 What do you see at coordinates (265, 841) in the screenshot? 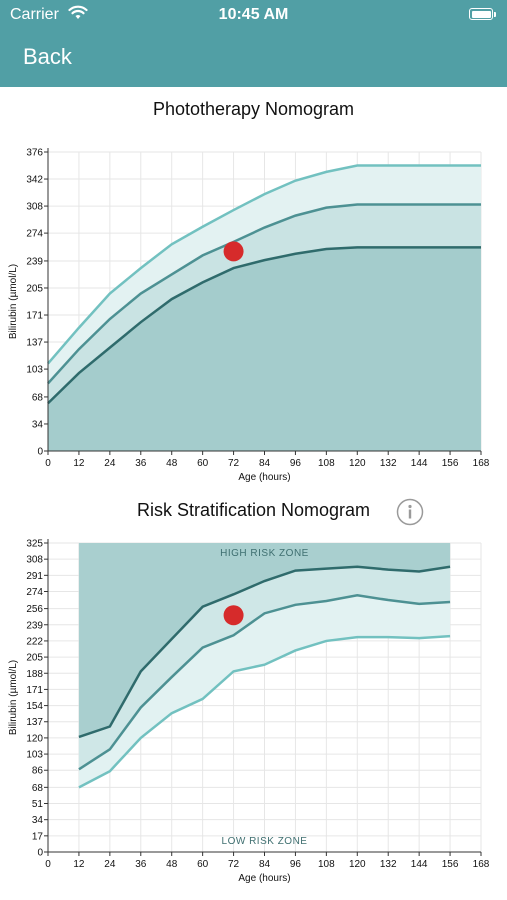
I see `low-risk-zone-label: LOW RISK ZONE` at bounding box center [265, 841].